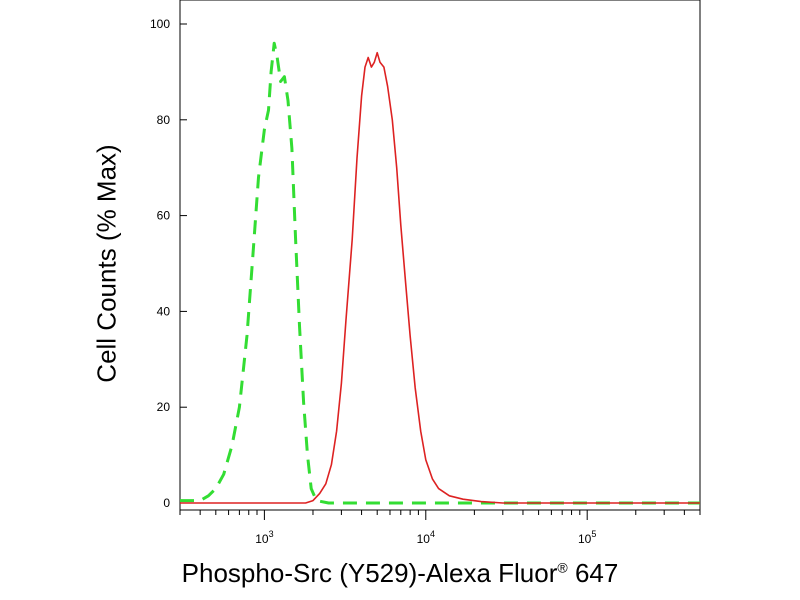  What do you see at coordinates (587, 537) in the screenshot?
I see `x-tick-label: 10⁵` at bounding box center [587, 537].